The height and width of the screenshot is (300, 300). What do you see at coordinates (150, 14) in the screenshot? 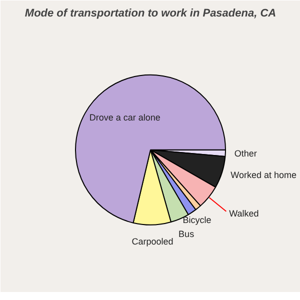
I see `chart-title: Mode of transportation to work in Pasadena, CA` at bounding box center [150, 14].